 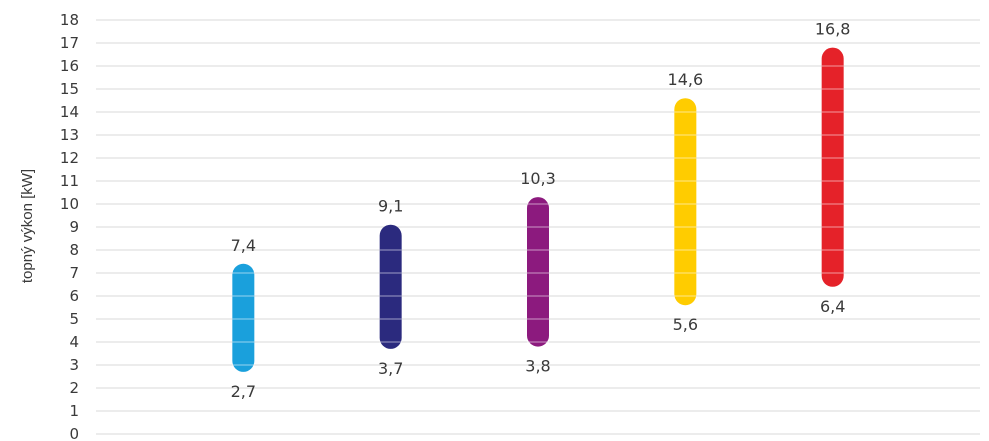 I want to click on high-value-label: 14,6, so click(x=686, y=79).